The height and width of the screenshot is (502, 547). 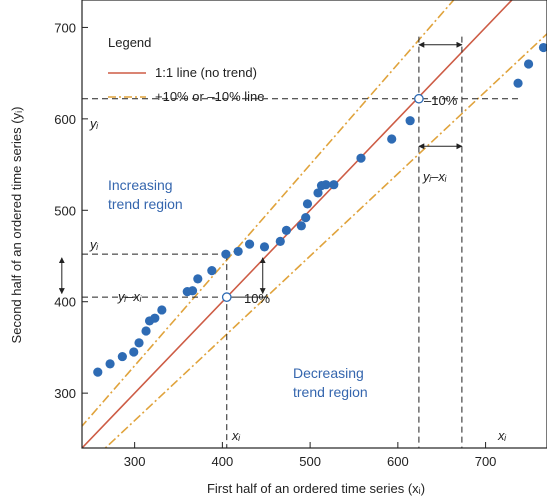 I want to click on annotation-yi-mid: yᵢ, so click(x=94, y=244).